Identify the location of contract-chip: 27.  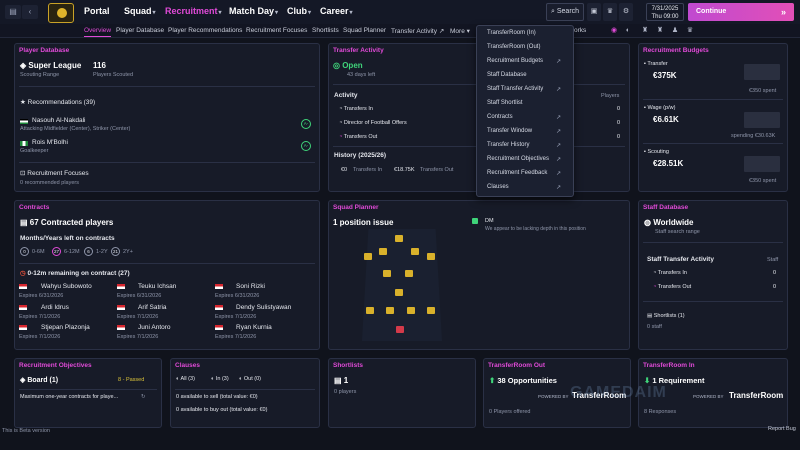
(56, 251).